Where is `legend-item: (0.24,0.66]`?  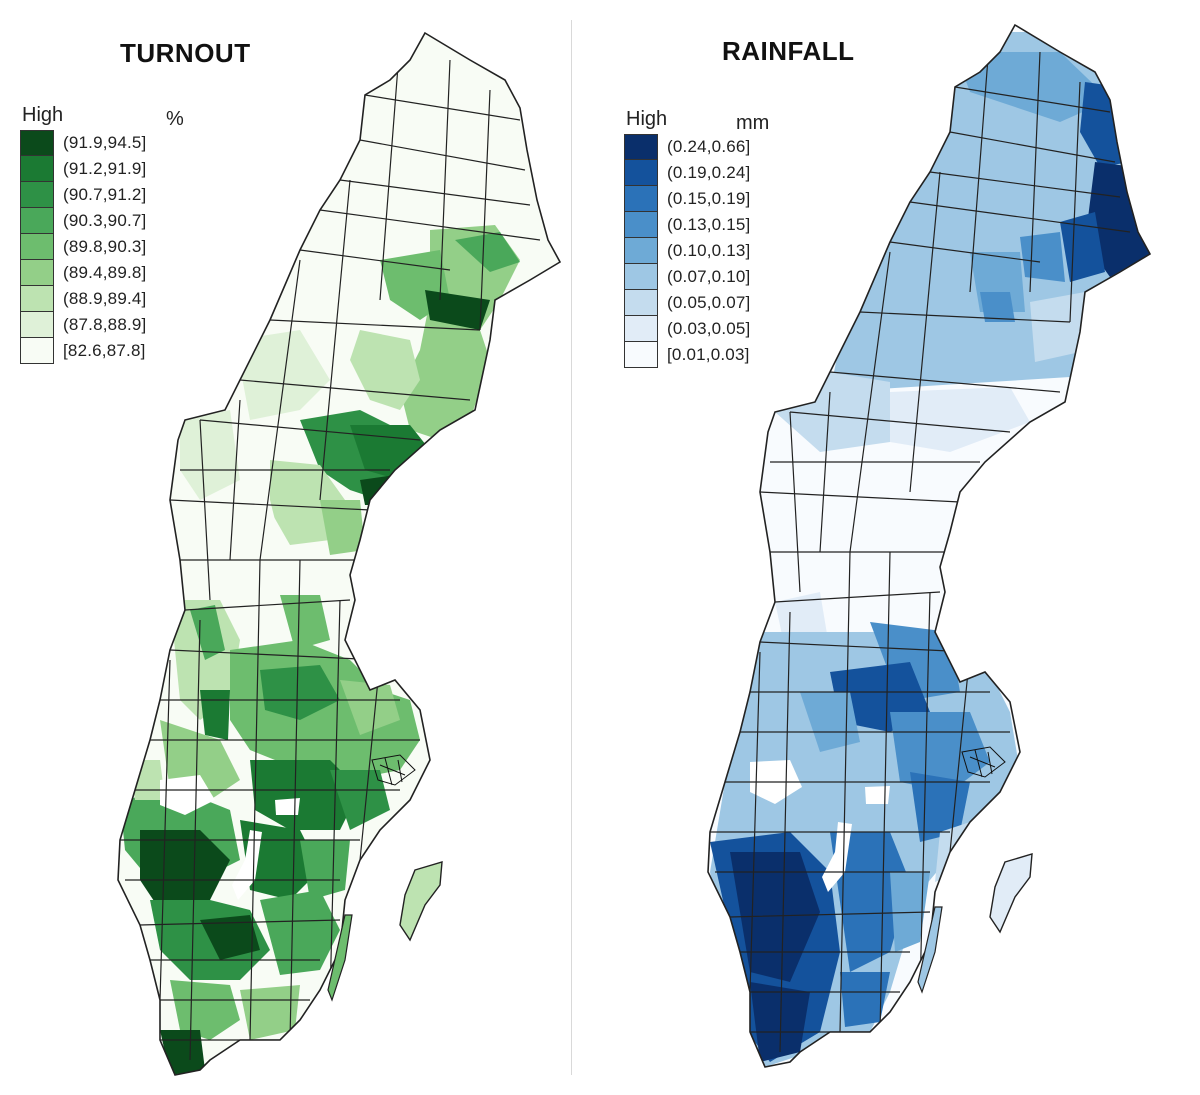 legend-item: (0.24,0.66] is located at coordinates (709, 147).